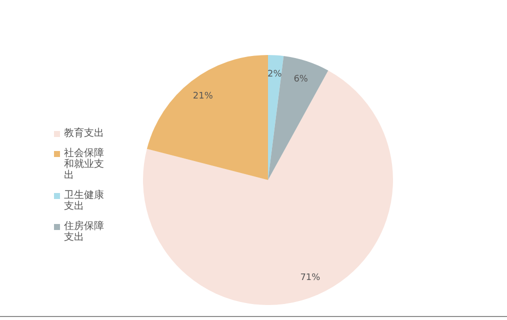 The image size is (507, 320). What do you see at coordinates (84, 133) in the screenshot?
I see `legend-label: 教育支出` at bounding box center [84, 133].